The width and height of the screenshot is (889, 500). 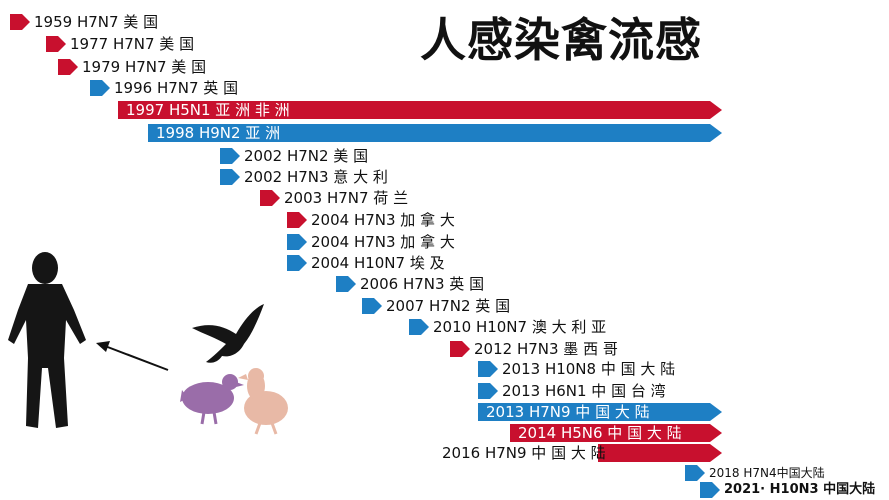 What do you see at coordinates (208, 110) in the screenshot?
I see `event-label: 1997 H5N1 亚 洲 非 洲` at bounding box center [208, 110].